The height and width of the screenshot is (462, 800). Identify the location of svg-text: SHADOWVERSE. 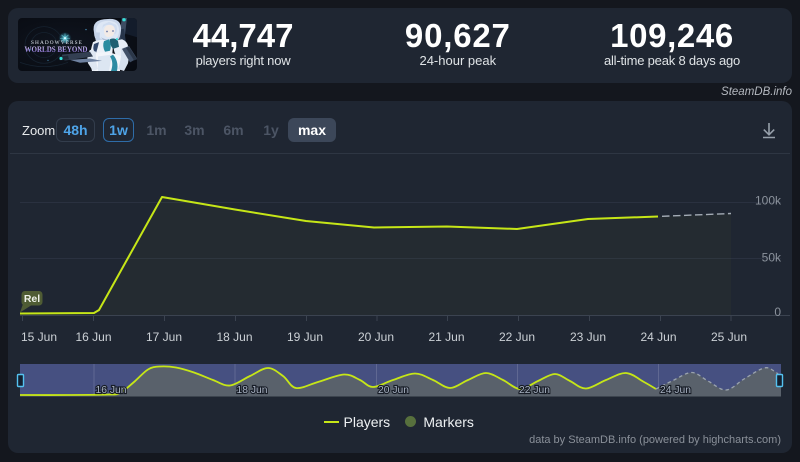
(57, 43).